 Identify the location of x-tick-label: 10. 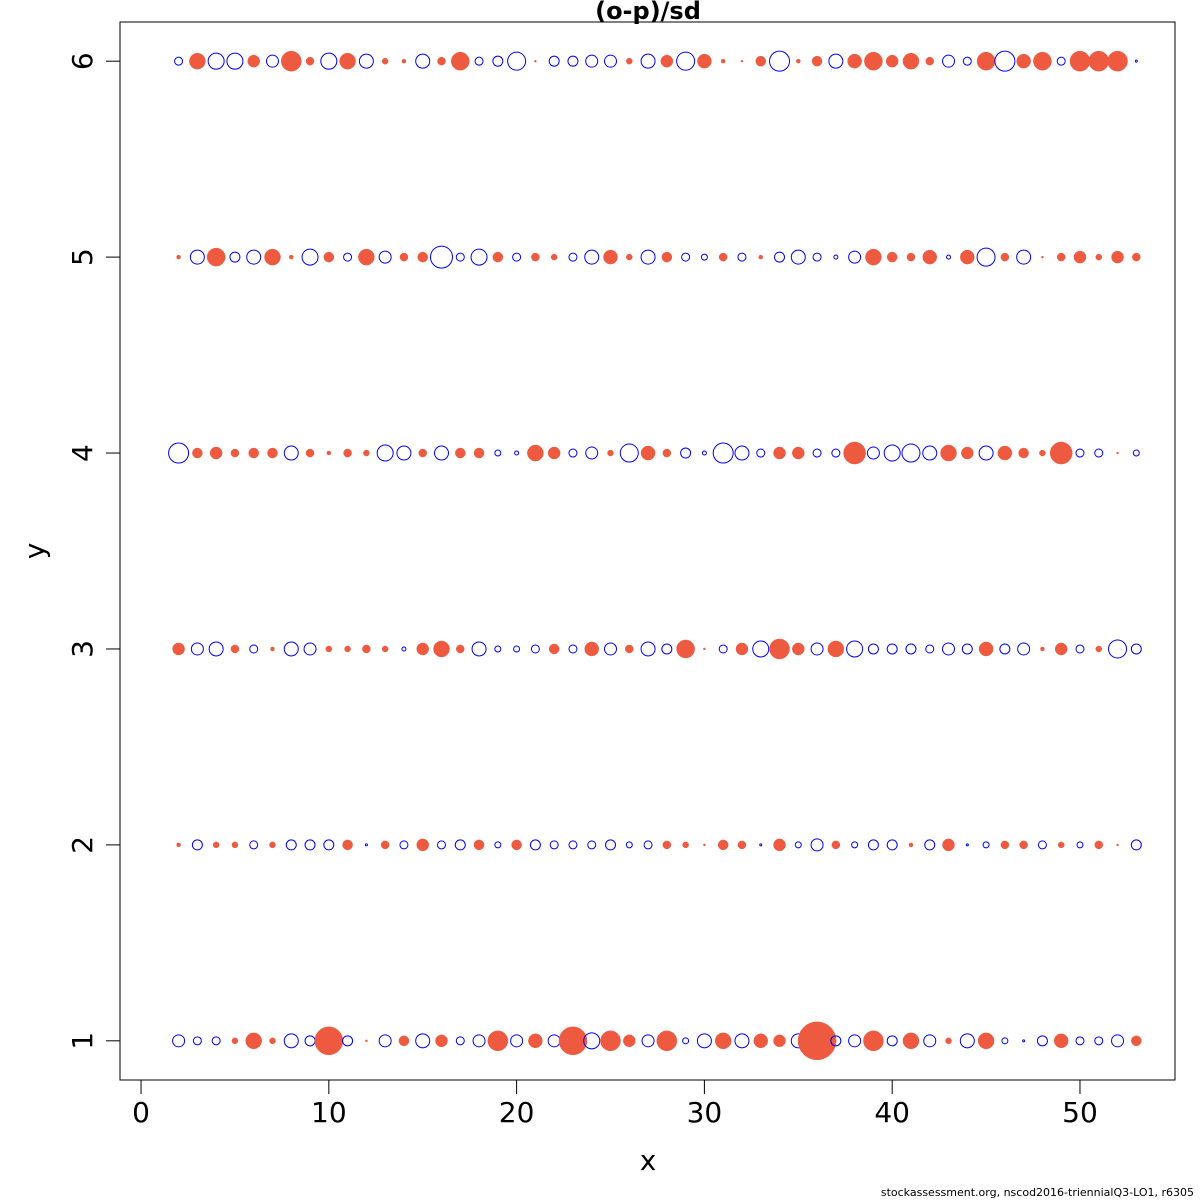
(329, 1112).